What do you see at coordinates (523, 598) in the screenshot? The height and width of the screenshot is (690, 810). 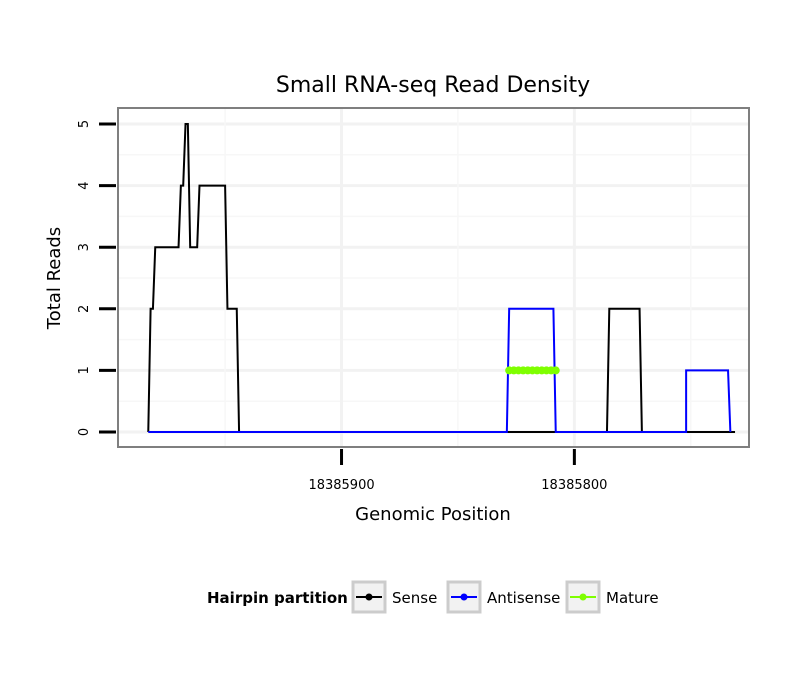 I see `legend-label-antisense: Antisense` at bounding box center [523, 598].